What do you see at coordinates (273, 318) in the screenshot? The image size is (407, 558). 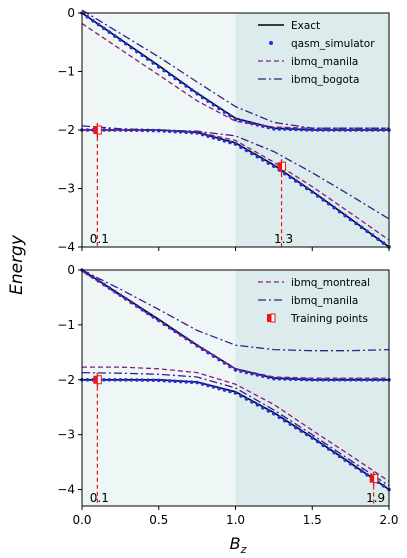 I see `legend-swatch-half` at bounding box center [273, 318].